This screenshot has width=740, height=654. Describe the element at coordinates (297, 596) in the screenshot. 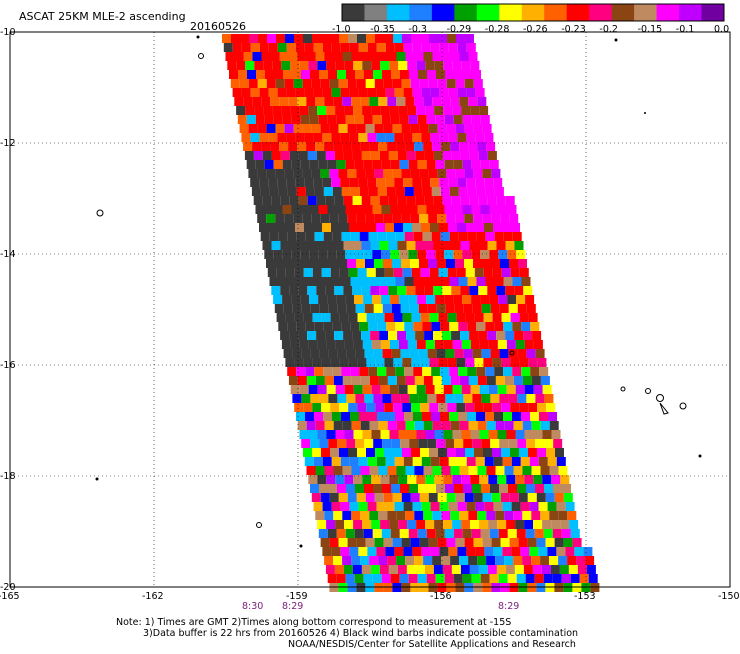

I see `lon-tick-label: -159` at that location.